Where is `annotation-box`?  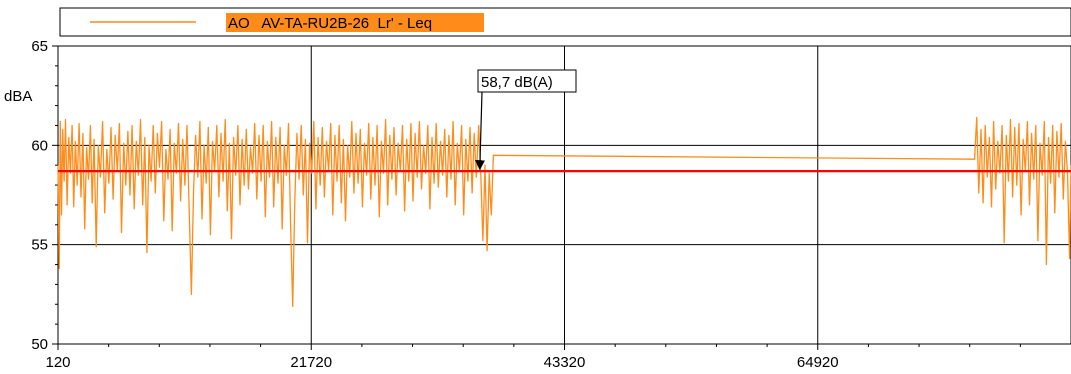
annotation-box is located at coordinates (527, 81).